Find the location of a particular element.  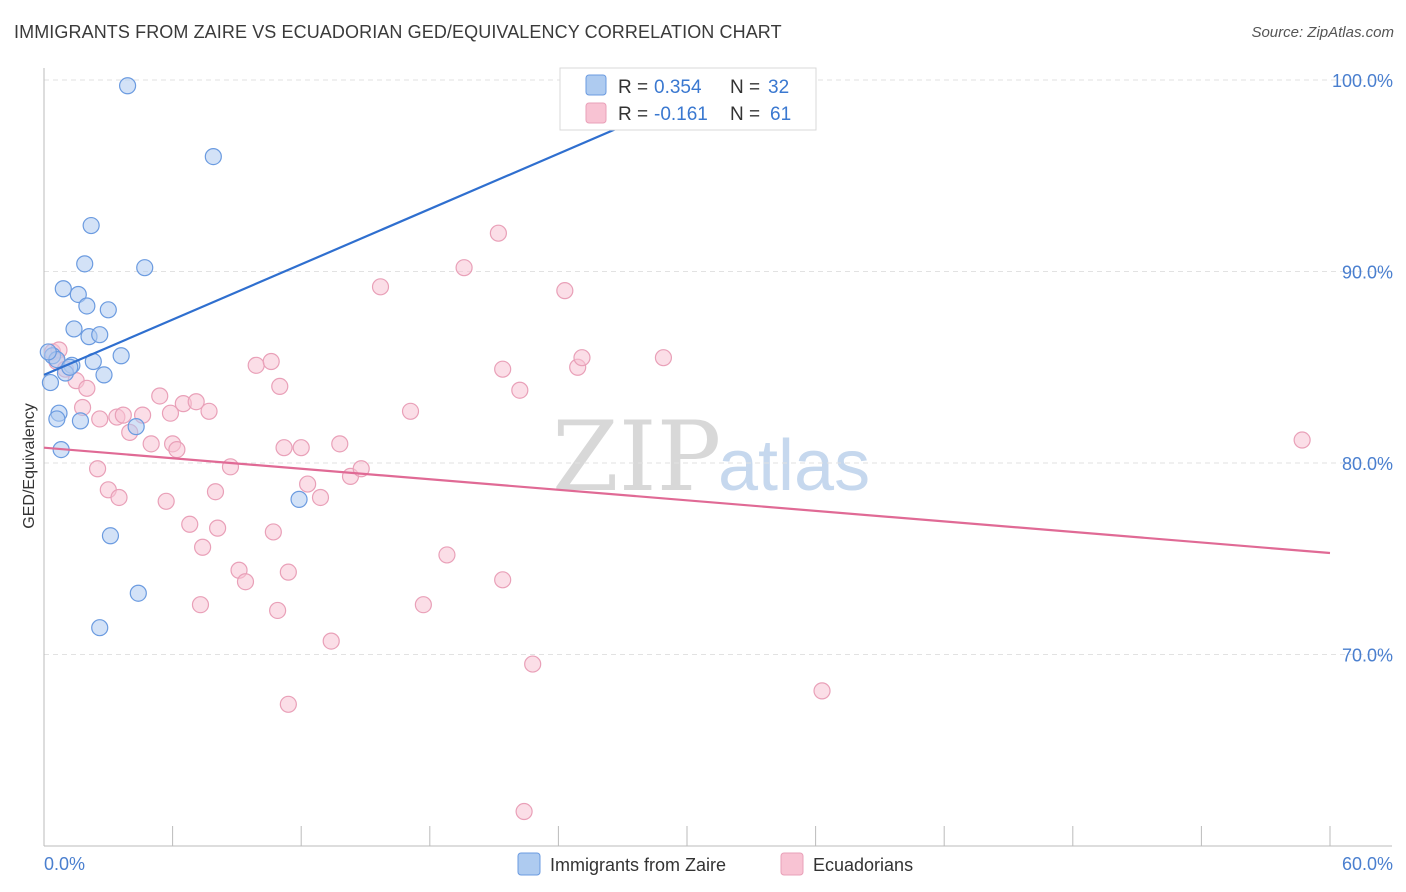

x-tick-labels: 0.0% 60.0% is located at coordinates (718, 864).